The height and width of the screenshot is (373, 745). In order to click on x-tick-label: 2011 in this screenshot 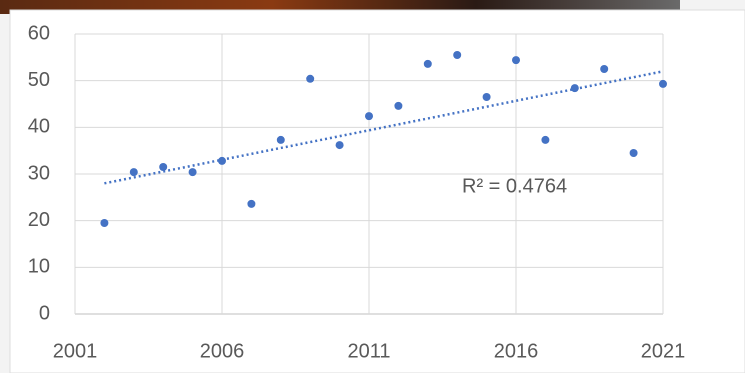, I will do `click(368, 351)`.